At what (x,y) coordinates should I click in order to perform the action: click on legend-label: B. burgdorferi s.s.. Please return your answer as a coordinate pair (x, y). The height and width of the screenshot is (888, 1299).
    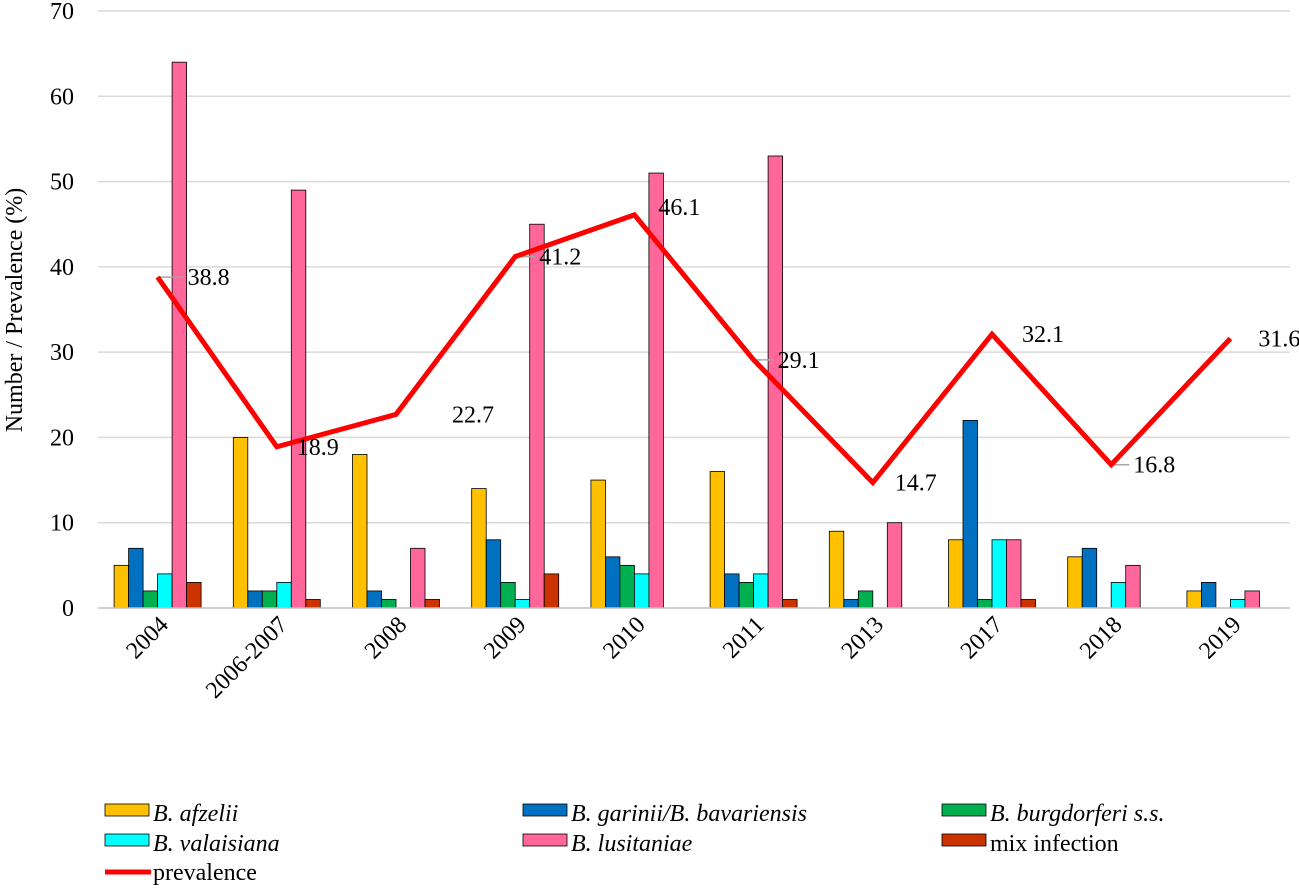
    Looking at the image, I should click on (1077, 814).